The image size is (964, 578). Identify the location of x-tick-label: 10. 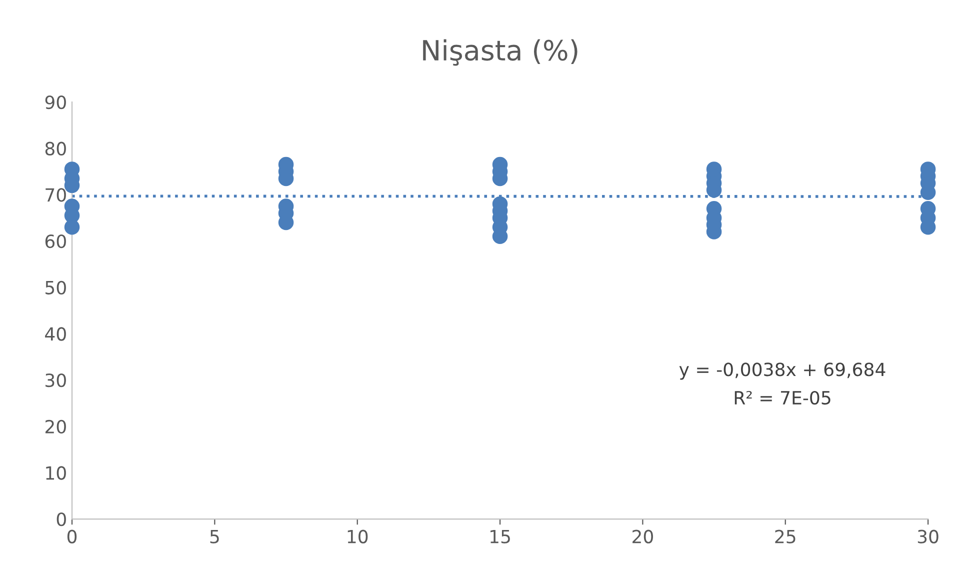
(358, 537).